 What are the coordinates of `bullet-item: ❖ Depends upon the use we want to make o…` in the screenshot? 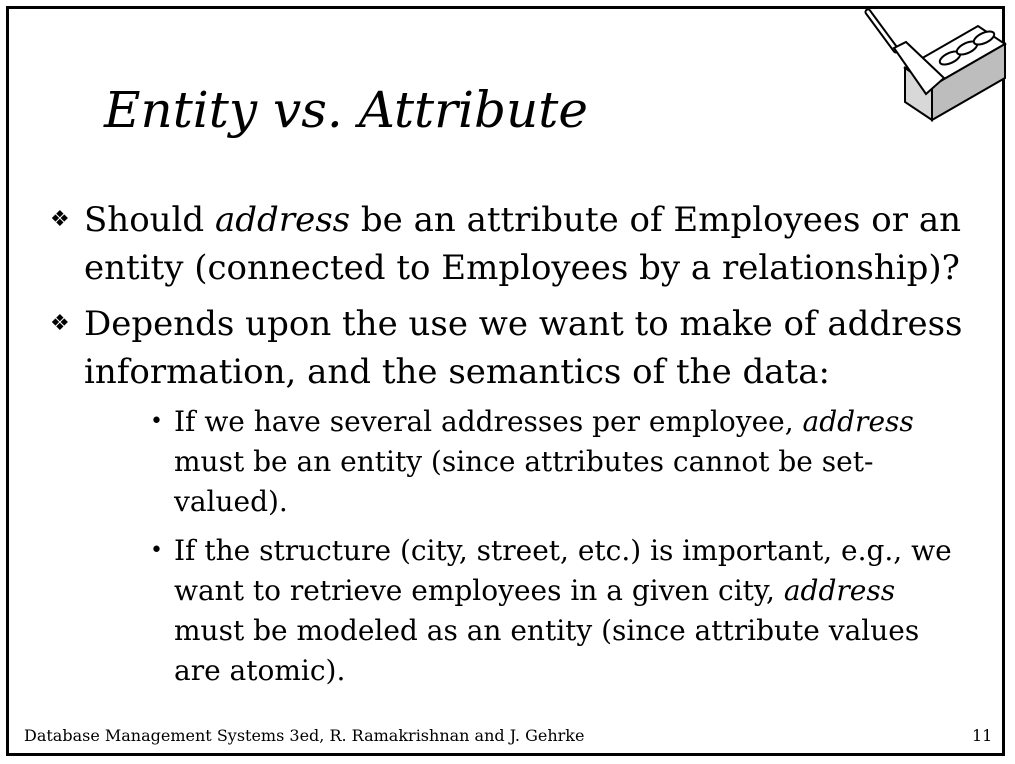 It's located at (517, 348).